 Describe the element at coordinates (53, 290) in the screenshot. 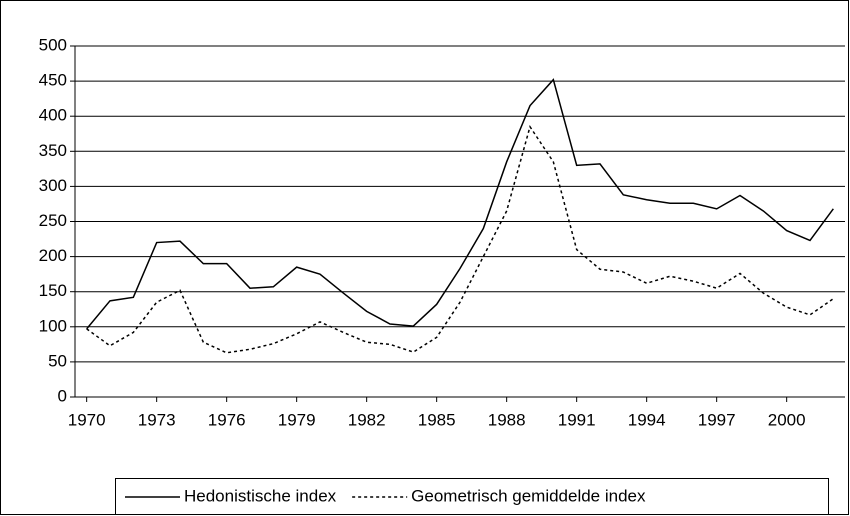

I see `y-tick-label: 150` at that location.